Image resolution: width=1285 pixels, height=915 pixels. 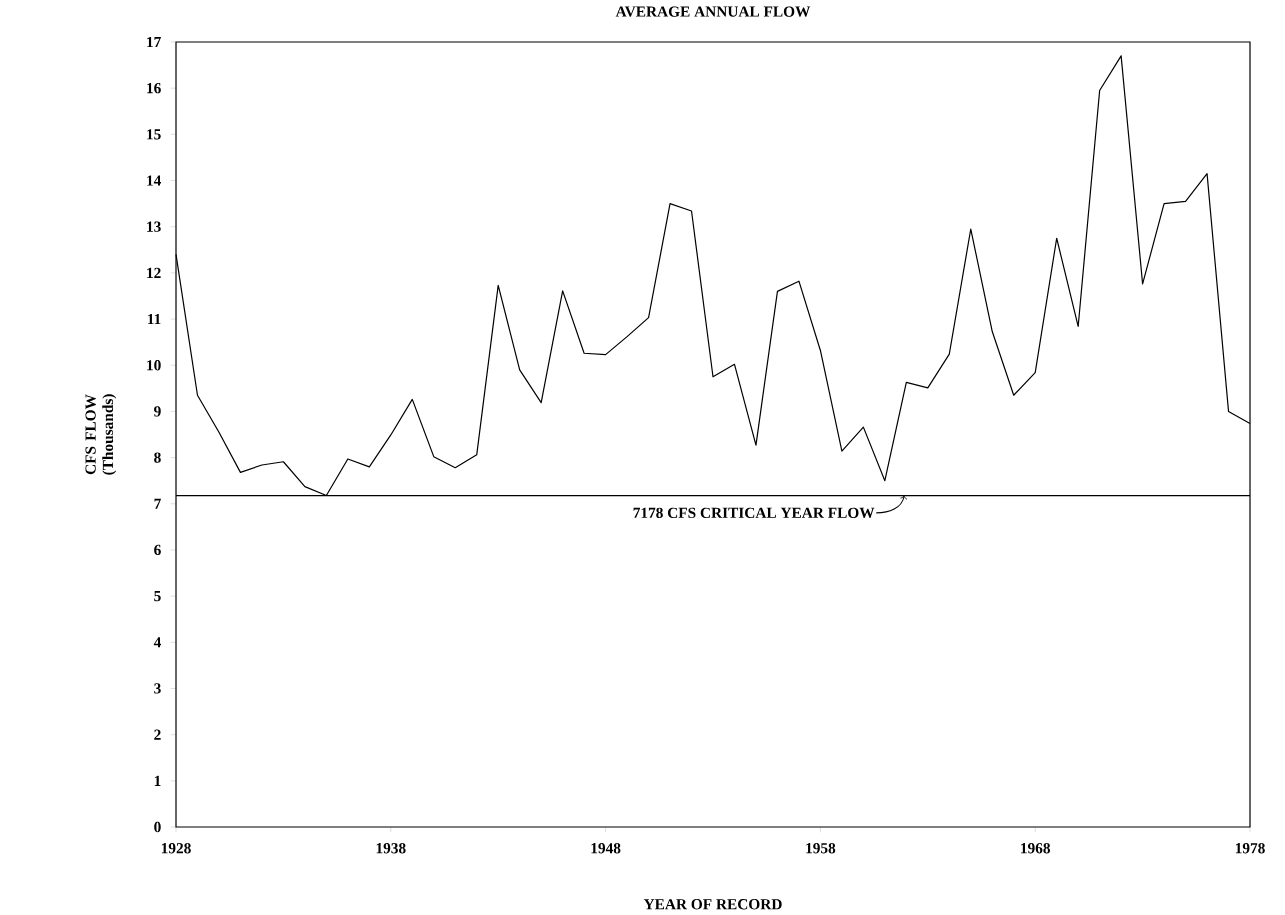 What do you see at coordinates (391, 848) in the screenshot?
I see `x-tick-label: 1938` at bounding box center [391, 848].